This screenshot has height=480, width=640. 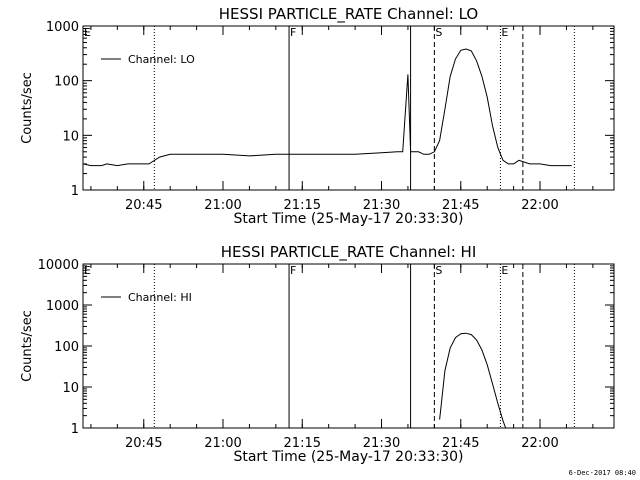 What do you see at coordinates (160, 297) in the screenshot?
I see `legend-label: Channel: HI` at bounding box center [160, 297].